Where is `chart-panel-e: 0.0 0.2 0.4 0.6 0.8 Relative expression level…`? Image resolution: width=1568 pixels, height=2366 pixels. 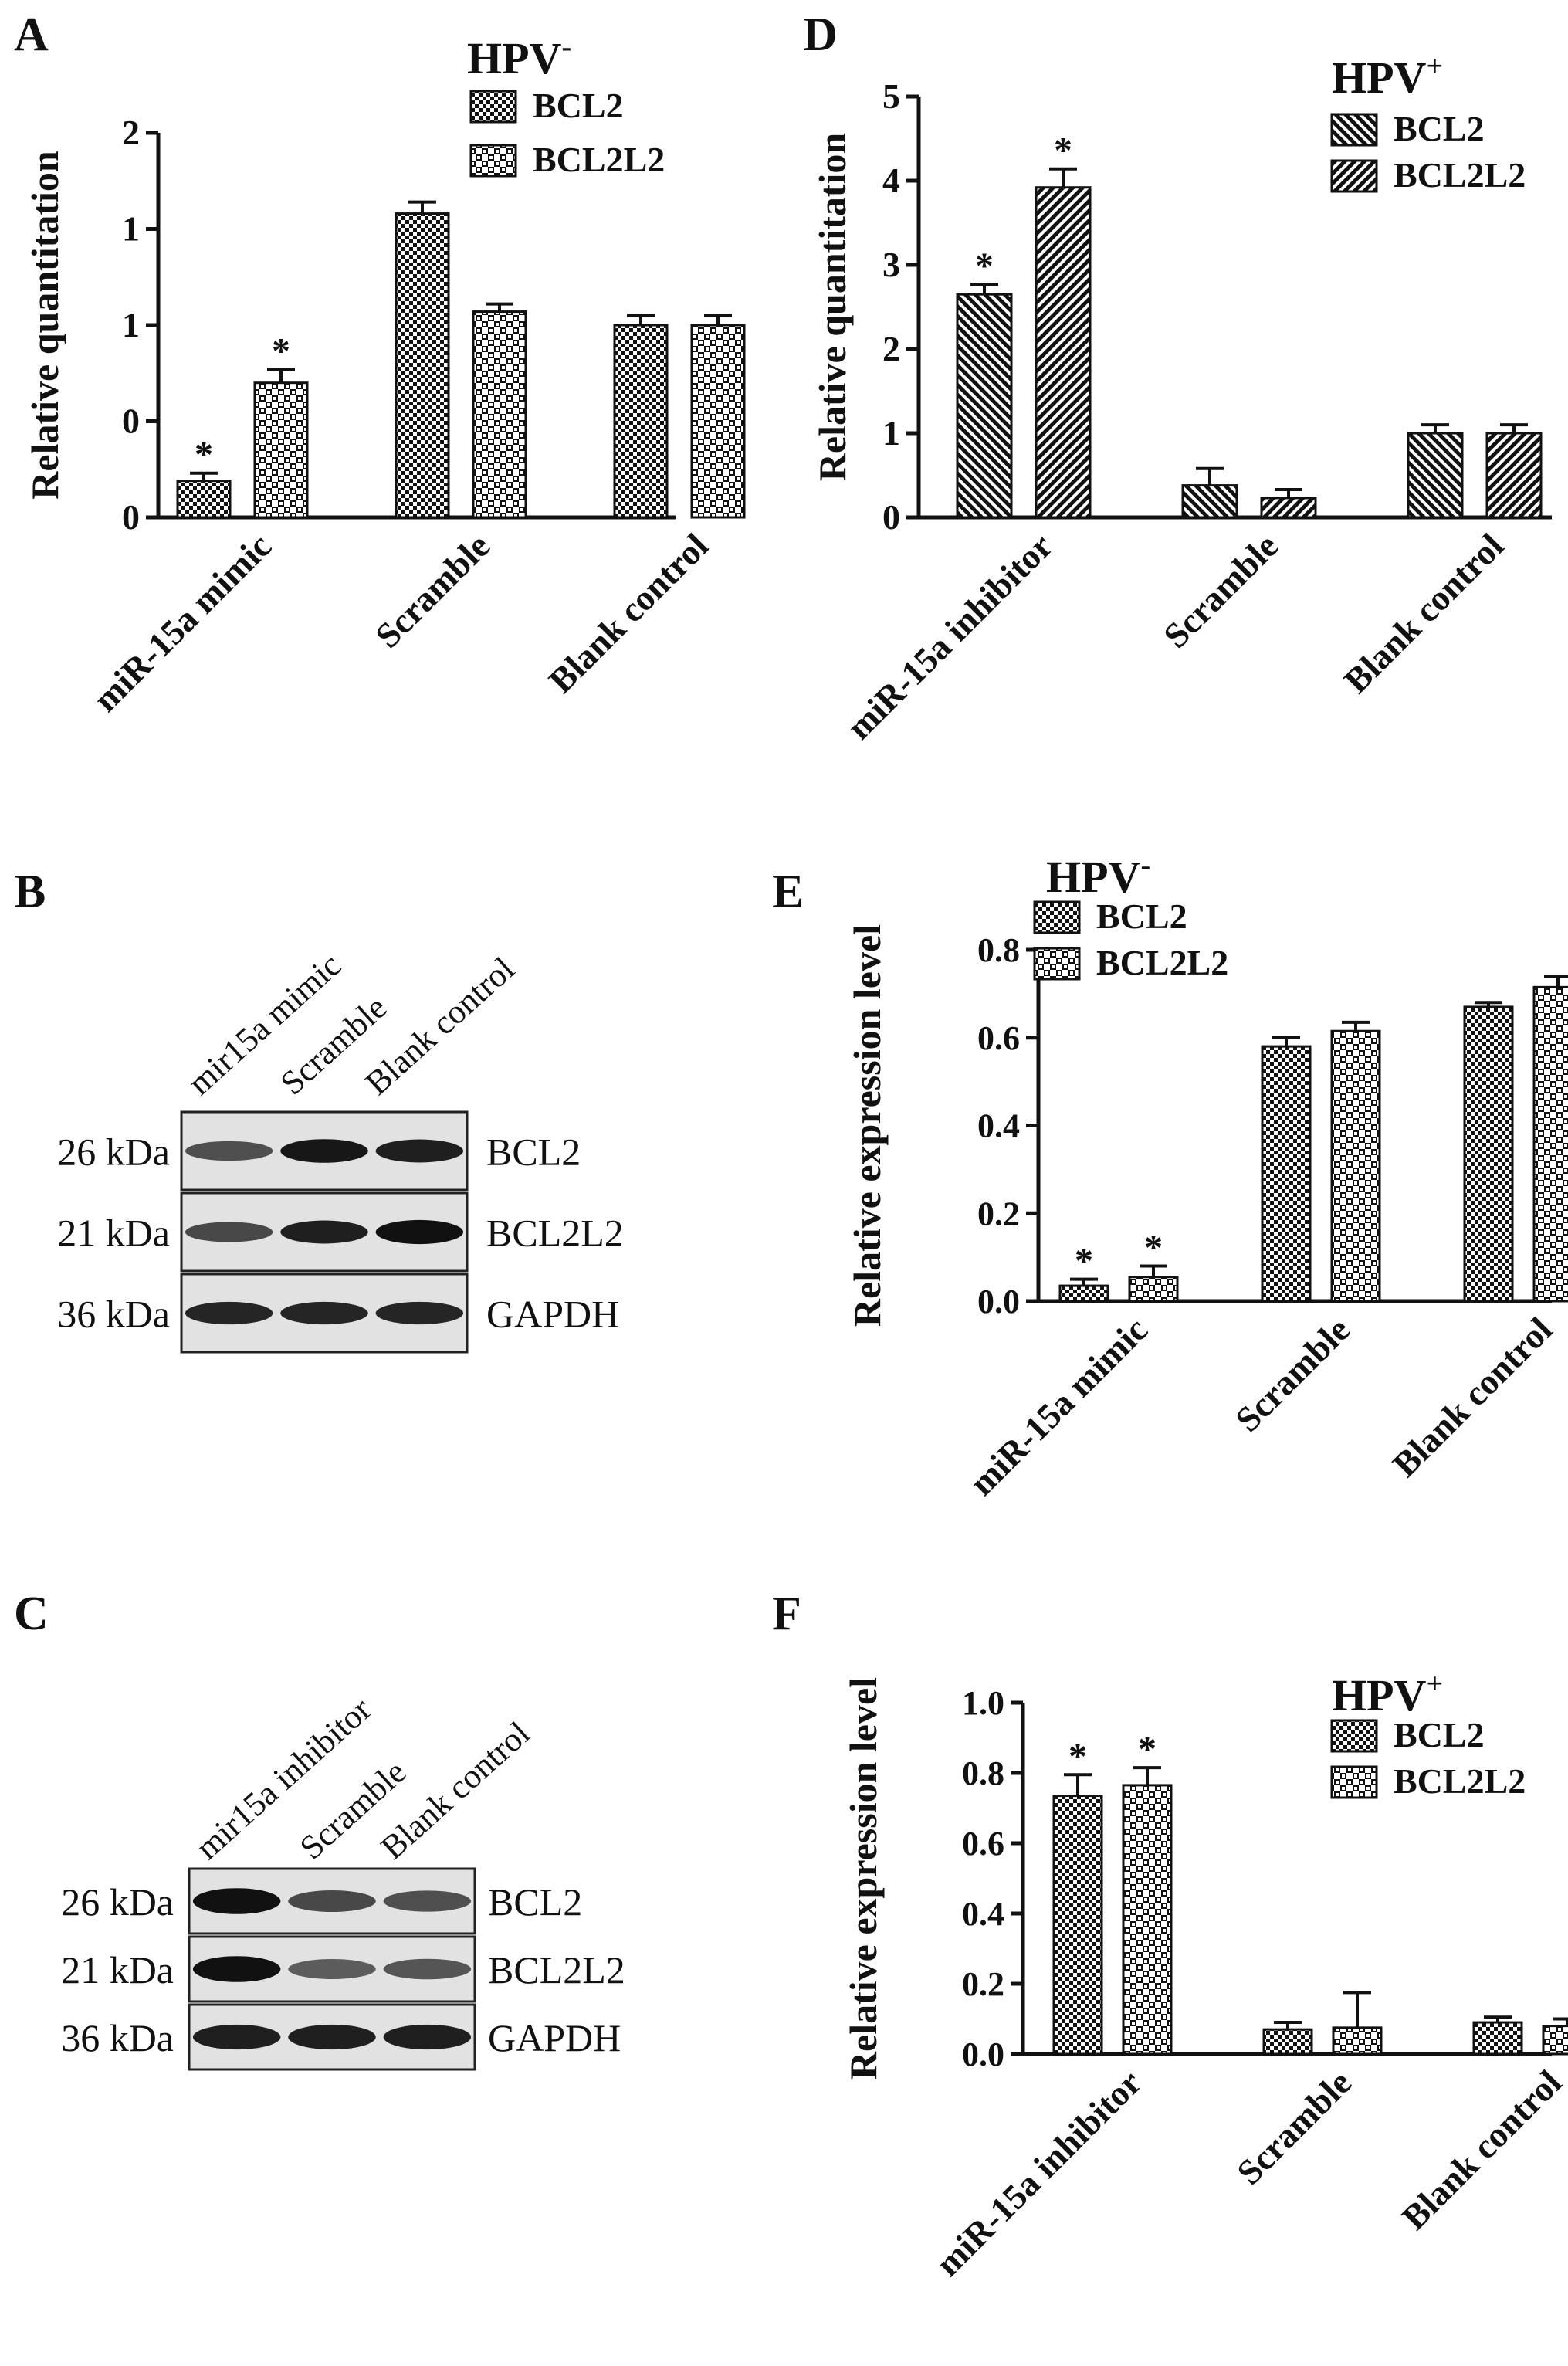 chart-panel-e: 0.0 0.2 0.4 0.6 0.8 Relative expression level… is located at coordinates (1206, 1176).